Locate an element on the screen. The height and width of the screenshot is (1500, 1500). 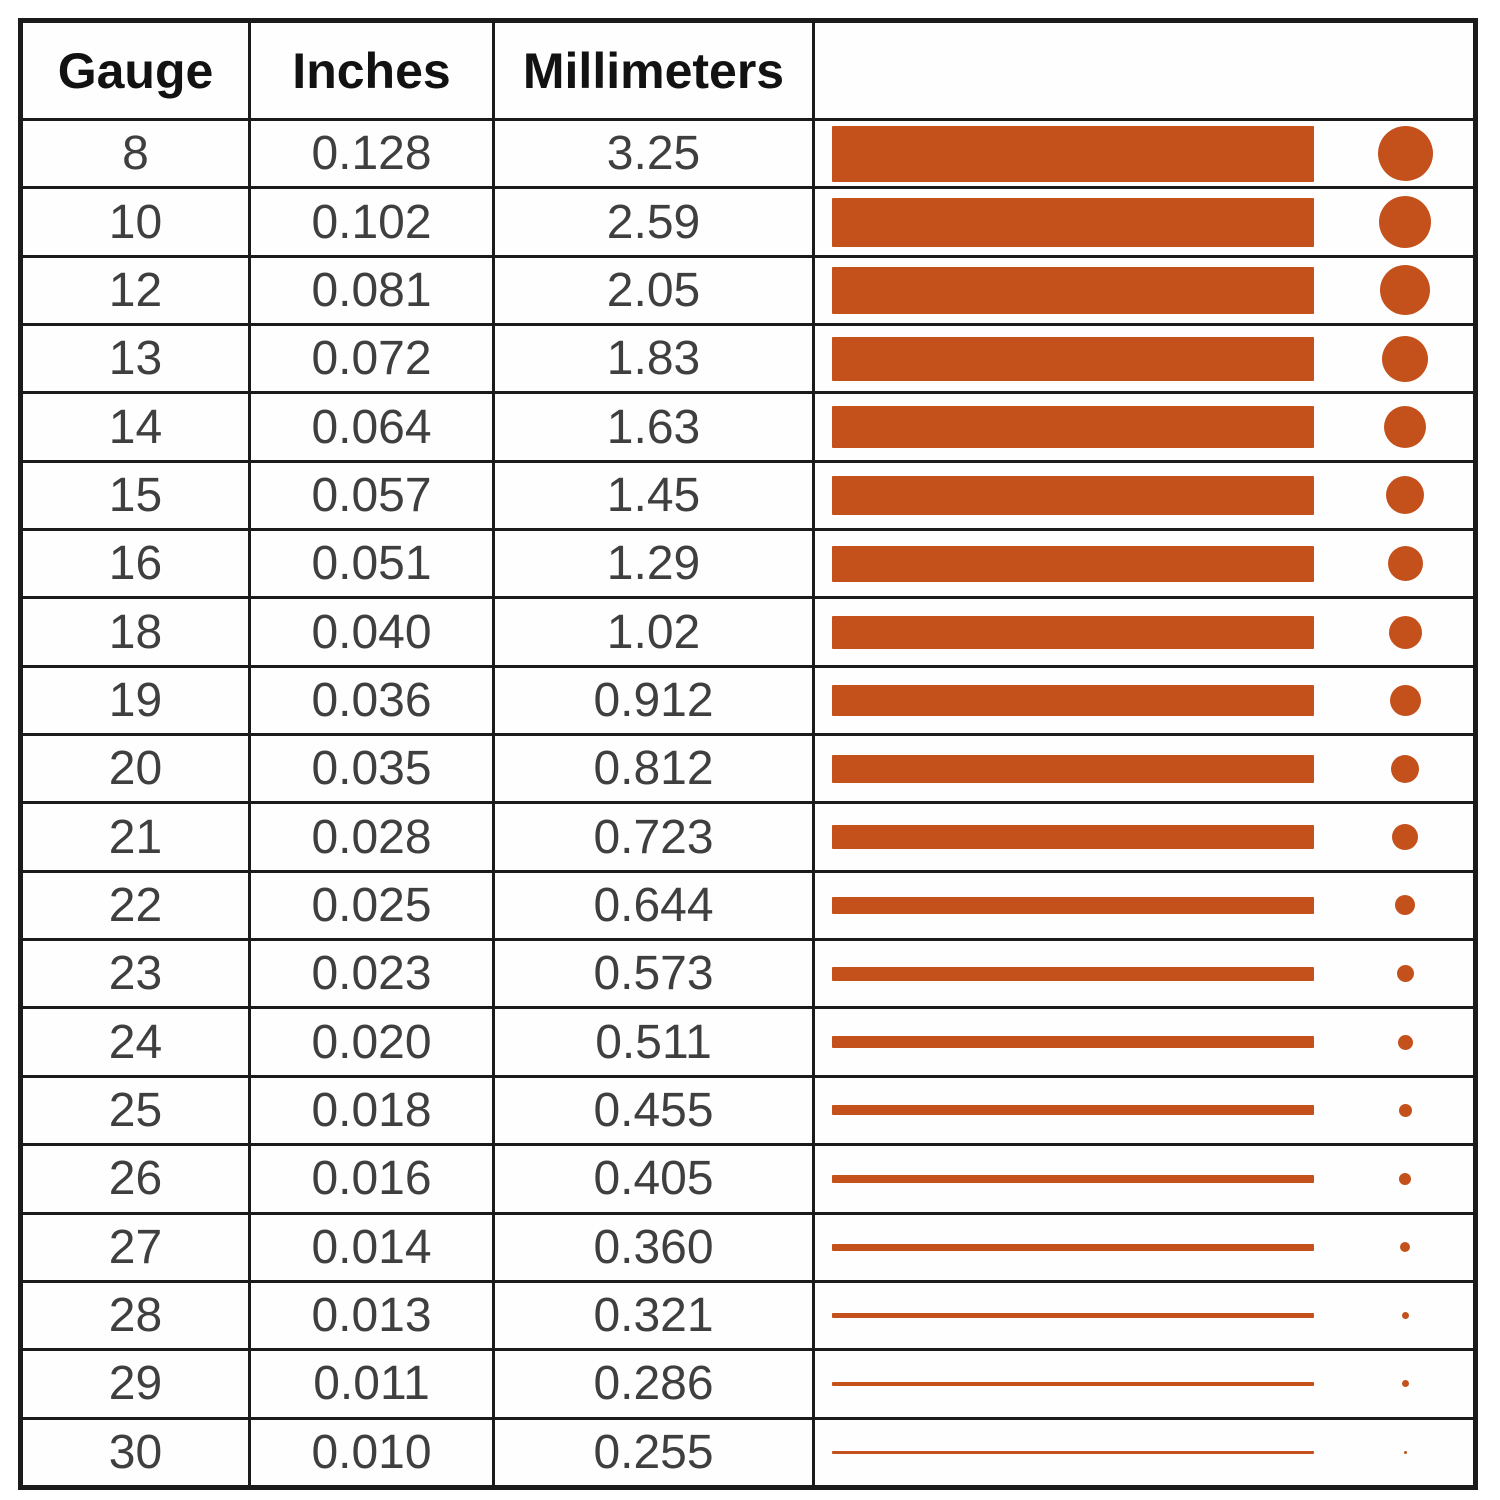
gauge-value: 8 is located at coordinates (135, 154).